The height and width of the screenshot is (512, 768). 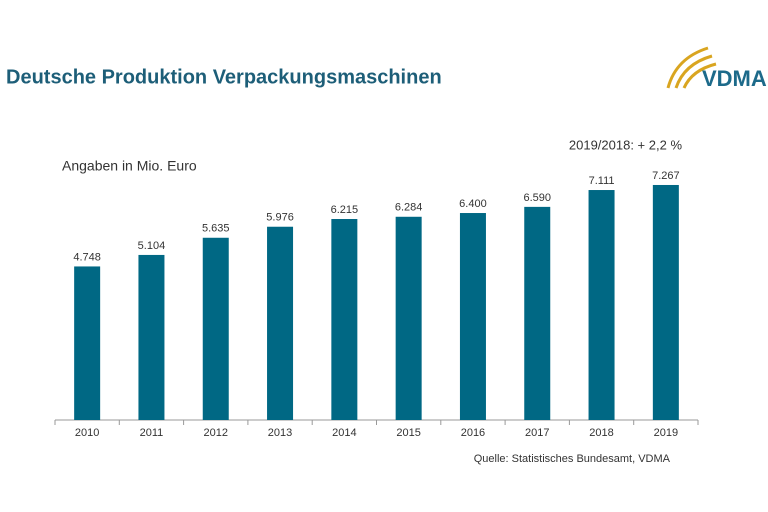 I want to click on annotation: 2019/2018: + 2,2 %, so click(x=626, y=144).